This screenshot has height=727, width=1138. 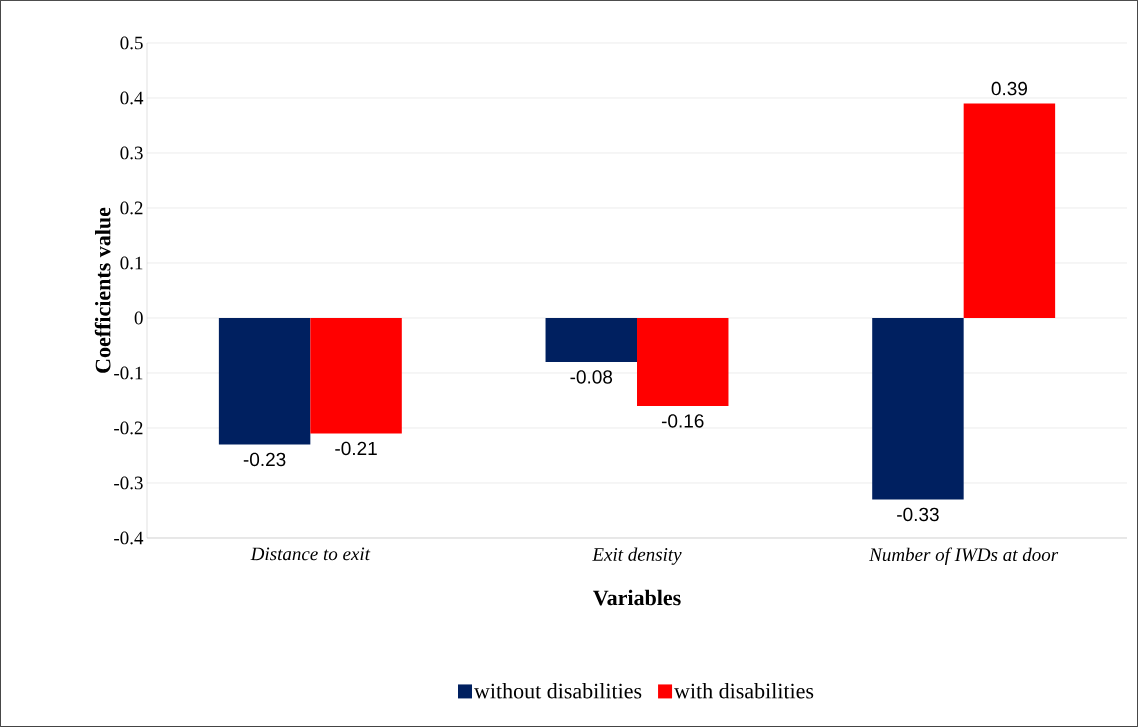 What do you see at coordinates (558, 691) in the screenshot?
I see `legend-label: without disabilities` at bounding box center [558, 691].